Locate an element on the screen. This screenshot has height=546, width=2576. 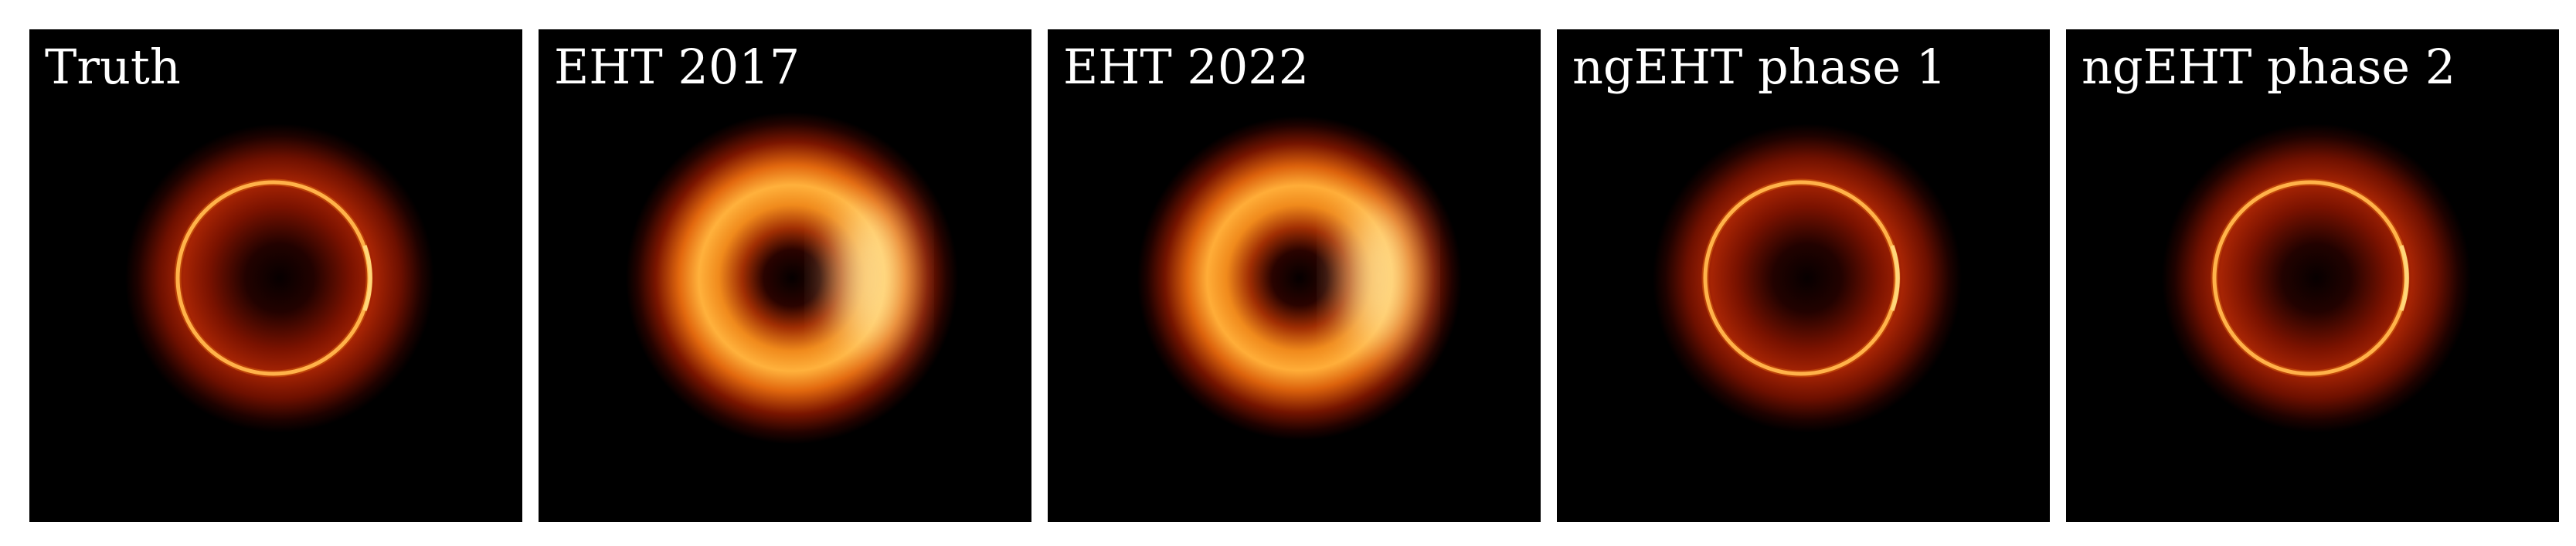
panel-label: ngEHT phase 1 is located at coordinates (1759, 67).